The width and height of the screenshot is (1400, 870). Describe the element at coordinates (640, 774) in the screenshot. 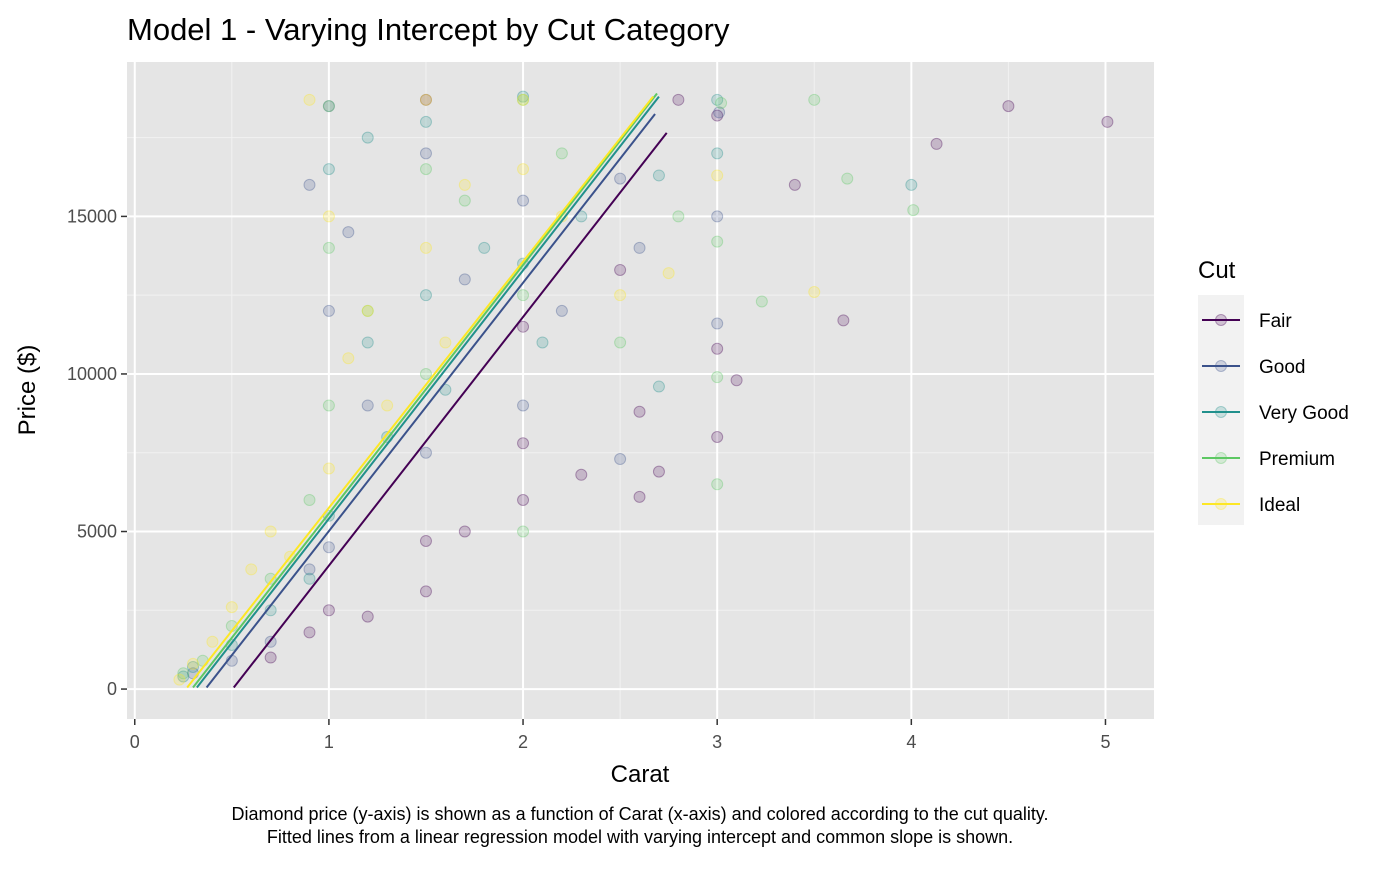

I see `x-axis-label: Carat` at that location.